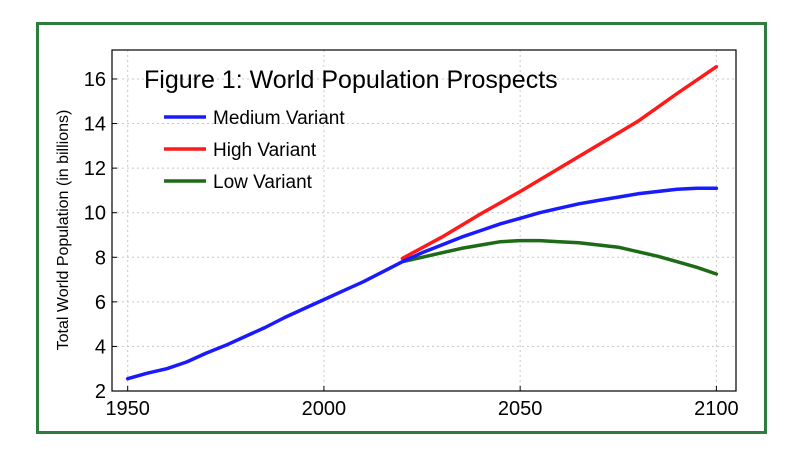 The height and width of the screenshot is (461, 800). What do you see at coordinates (520, 409) in the screenshot?
I see `x-tick-label: 2050` at bounding box center [520, 409].